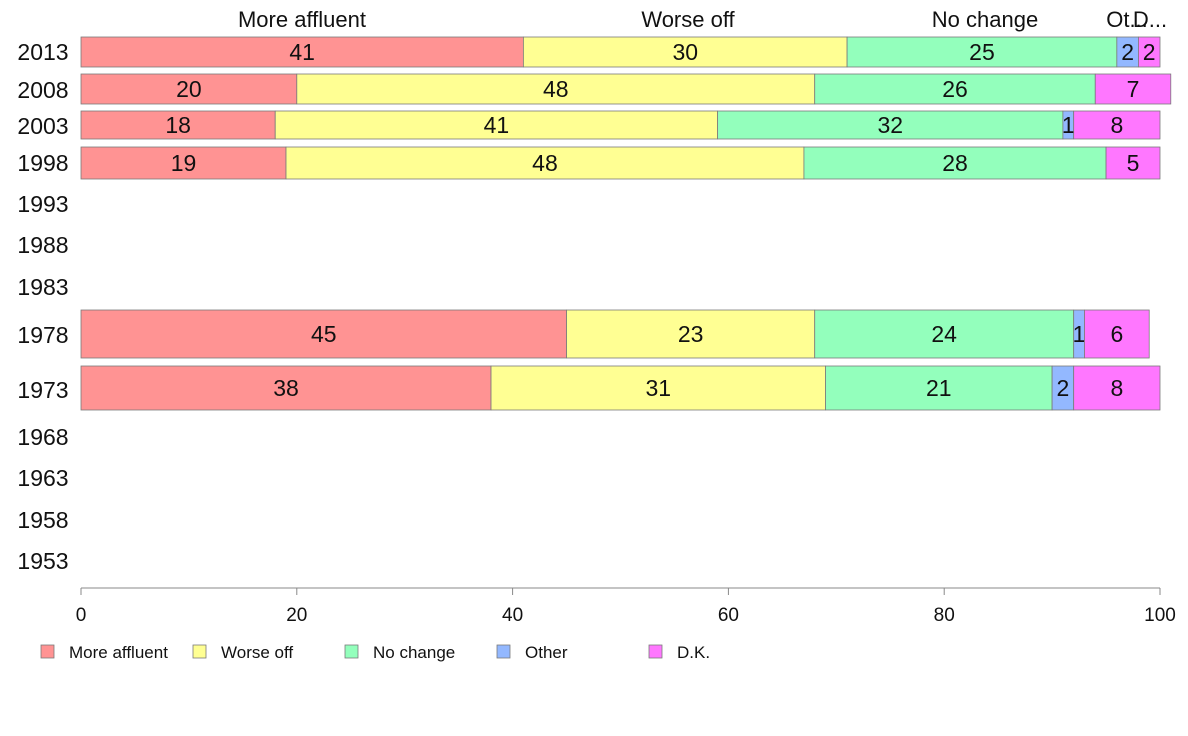 The image size is (1188, 736). I want to click on year-label: 1958, so click(42, 520).